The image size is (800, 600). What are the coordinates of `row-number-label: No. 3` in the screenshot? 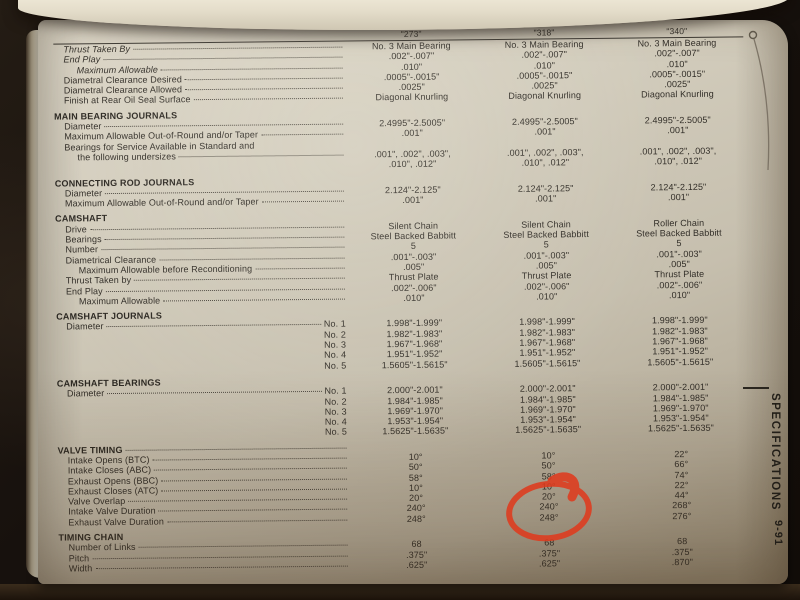 It's located at (335, 411).